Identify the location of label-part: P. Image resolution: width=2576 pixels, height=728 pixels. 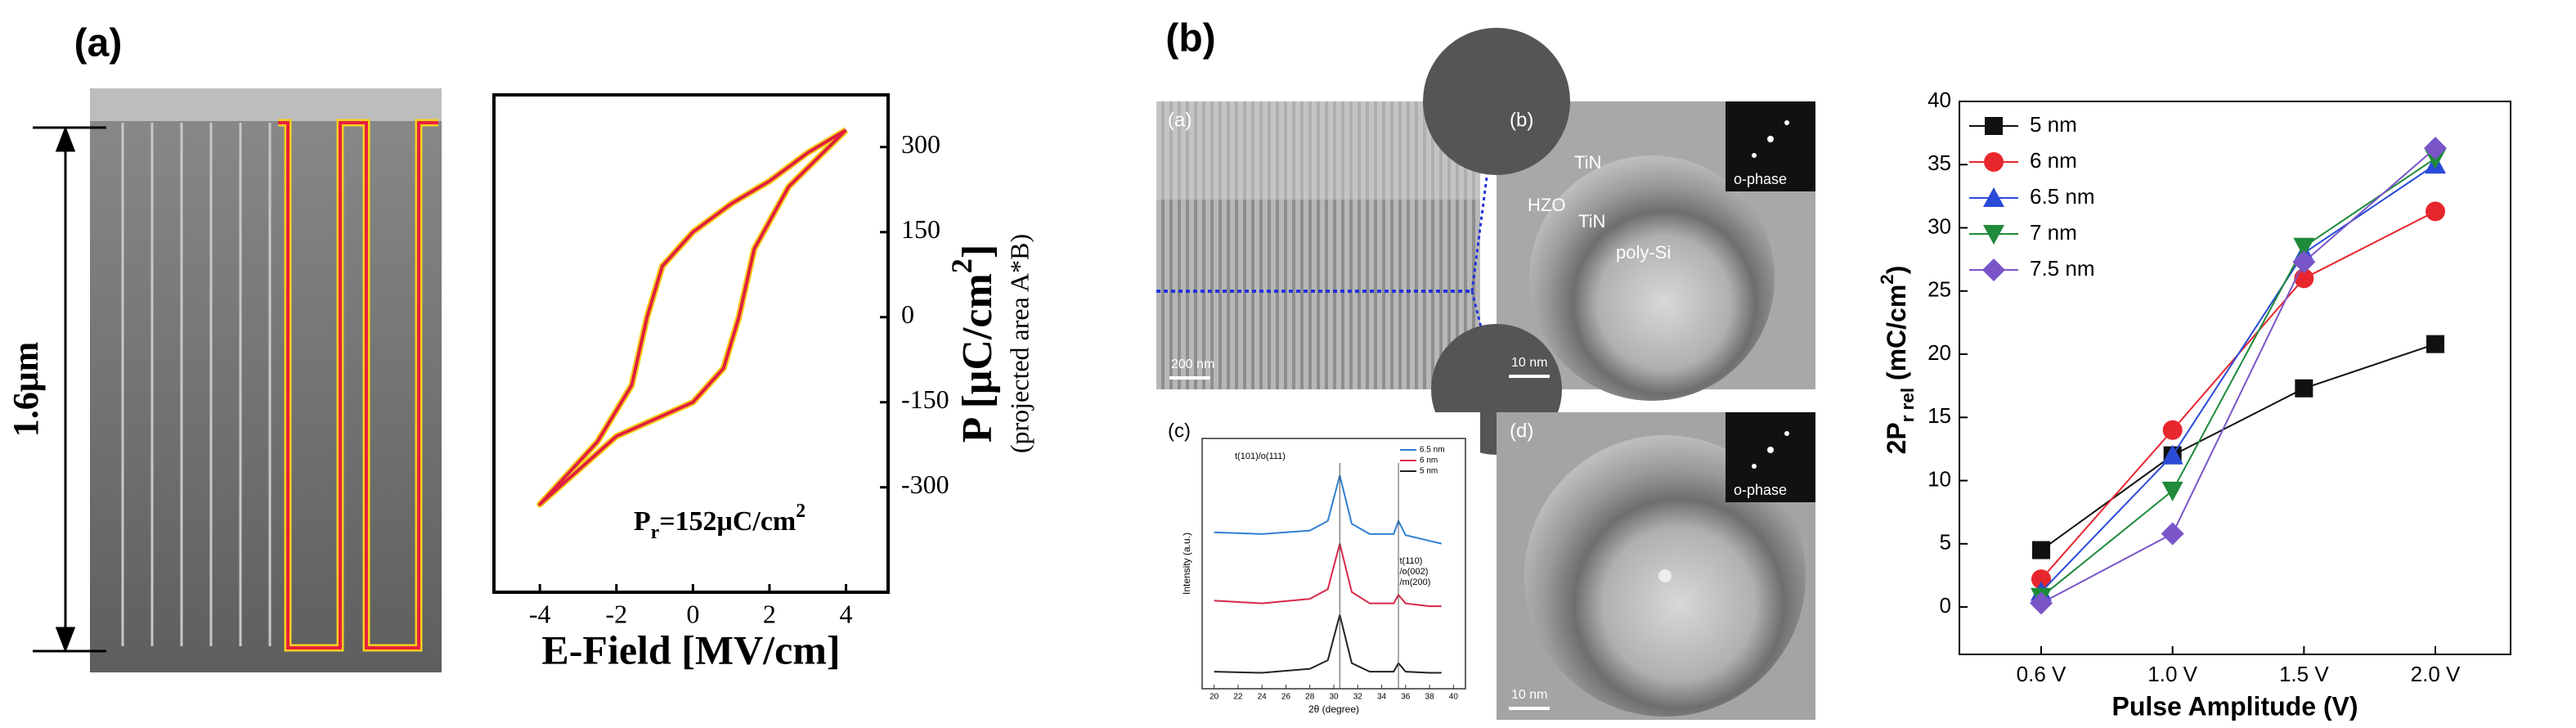
(643, 522).